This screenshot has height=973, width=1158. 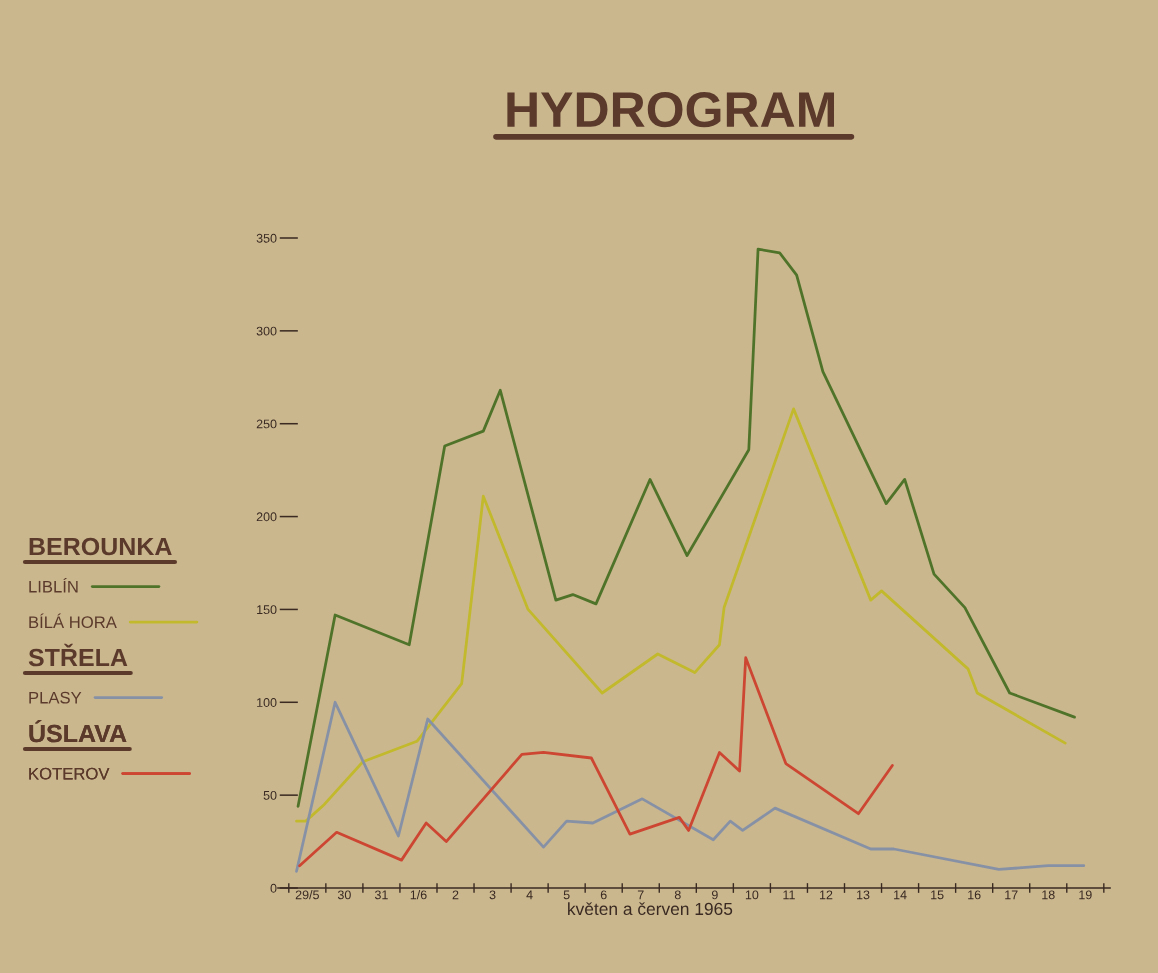 What do you see at coordinates (937, 895) in the screenshot?
I see `x-tick-label: 15` at bounding box center [937, 895].